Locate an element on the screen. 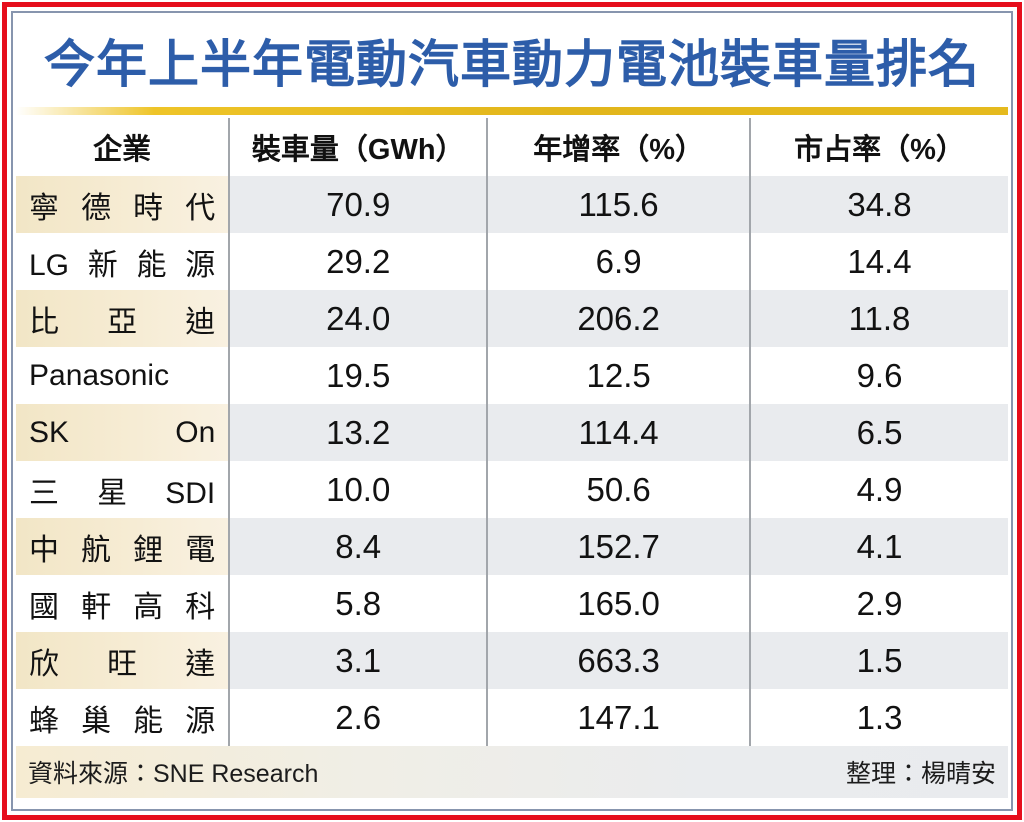 The height and width of the screenshot is (822, 1024). yoy-value: 115.6 is located at coordinates (618, 204).